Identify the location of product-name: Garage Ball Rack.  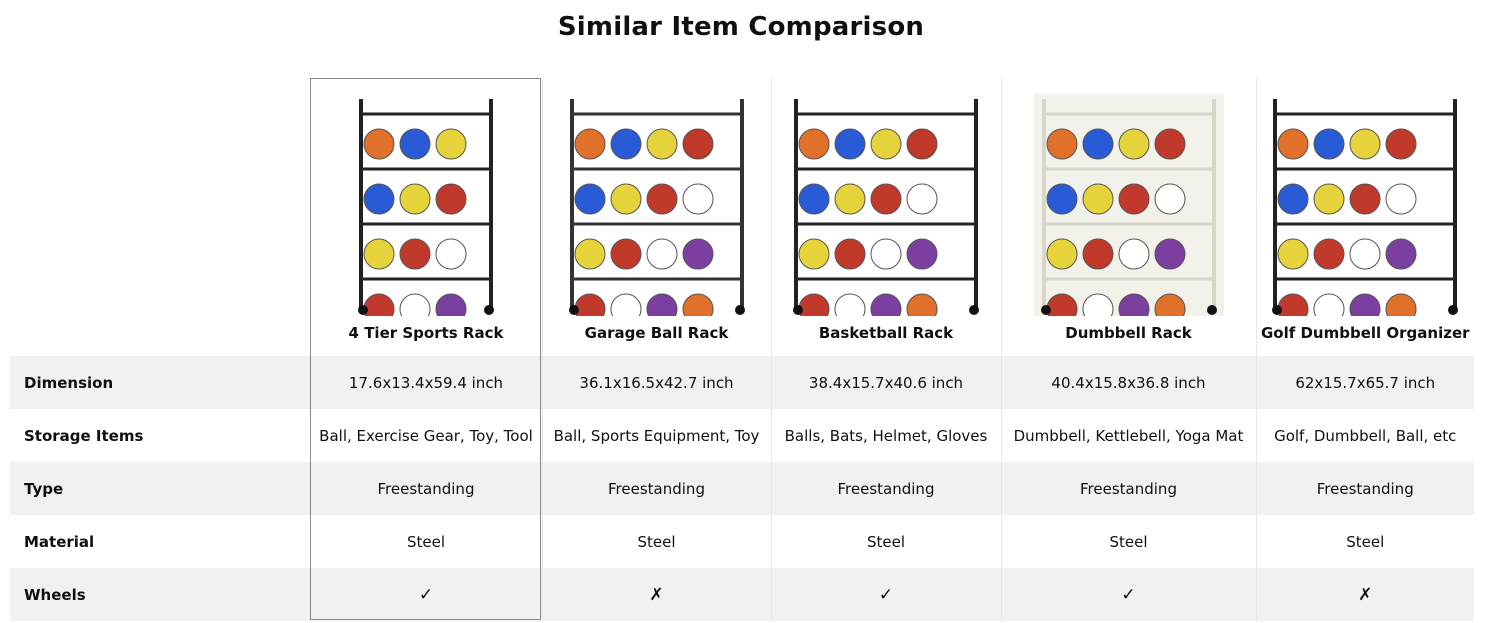
(656, 333).